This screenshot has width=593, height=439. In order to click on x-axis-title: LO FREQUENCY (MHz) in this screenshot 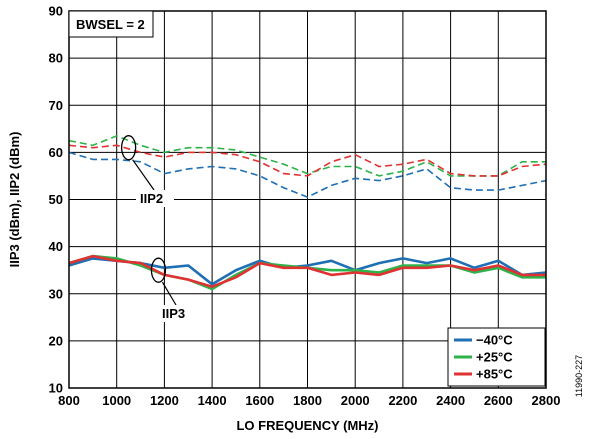, I will do `click(307, 425)`.